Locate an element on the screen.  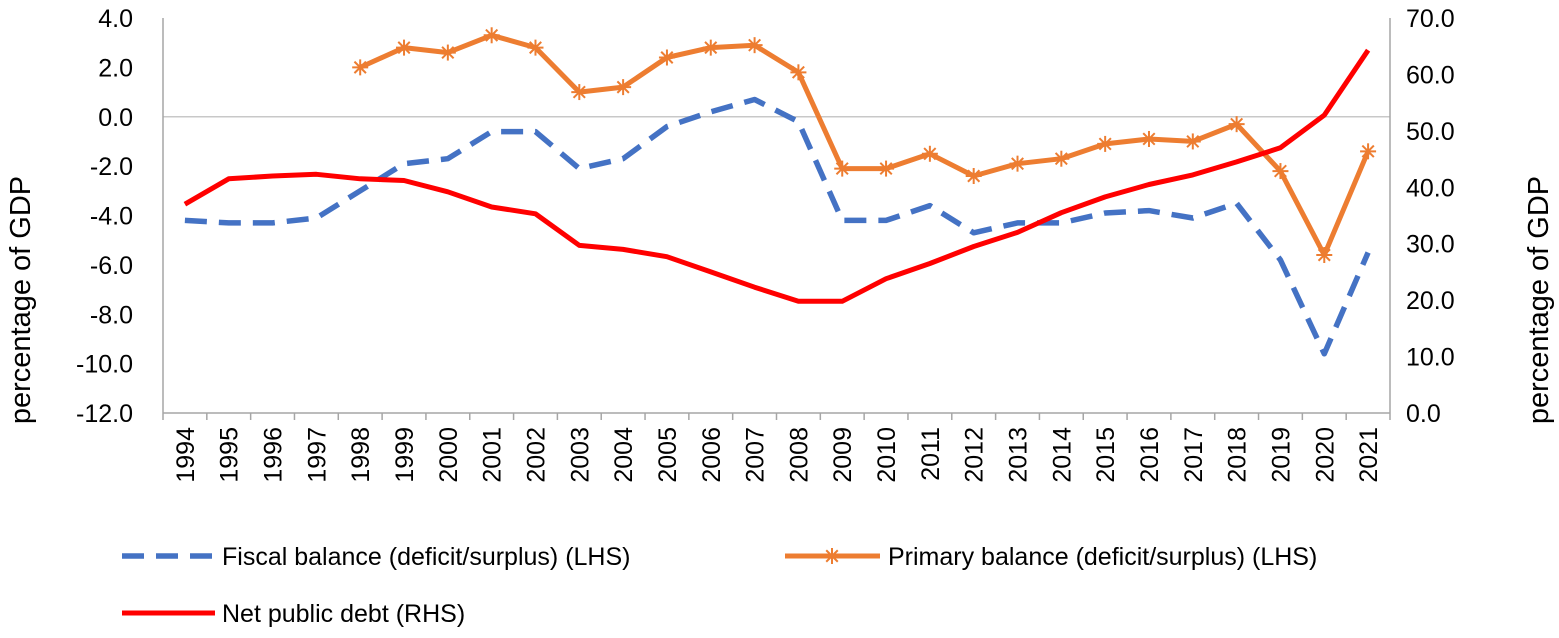
legend-label-net-public-debt: Net public debt (RHS) is located at coordinates (343, 614).